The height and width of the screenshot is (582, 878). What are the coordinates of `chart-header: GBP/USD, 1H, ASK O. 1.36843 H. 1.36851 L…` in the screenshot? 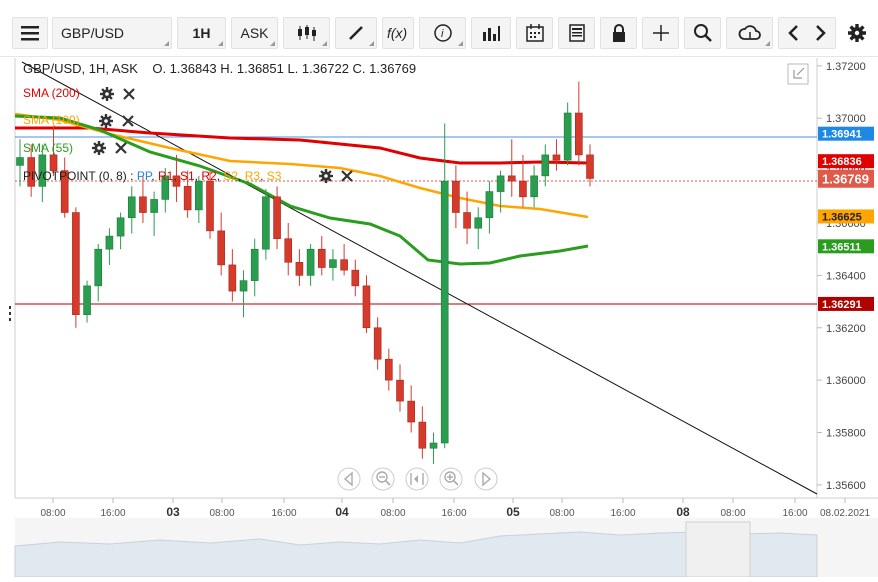 It's located at (219, 68).